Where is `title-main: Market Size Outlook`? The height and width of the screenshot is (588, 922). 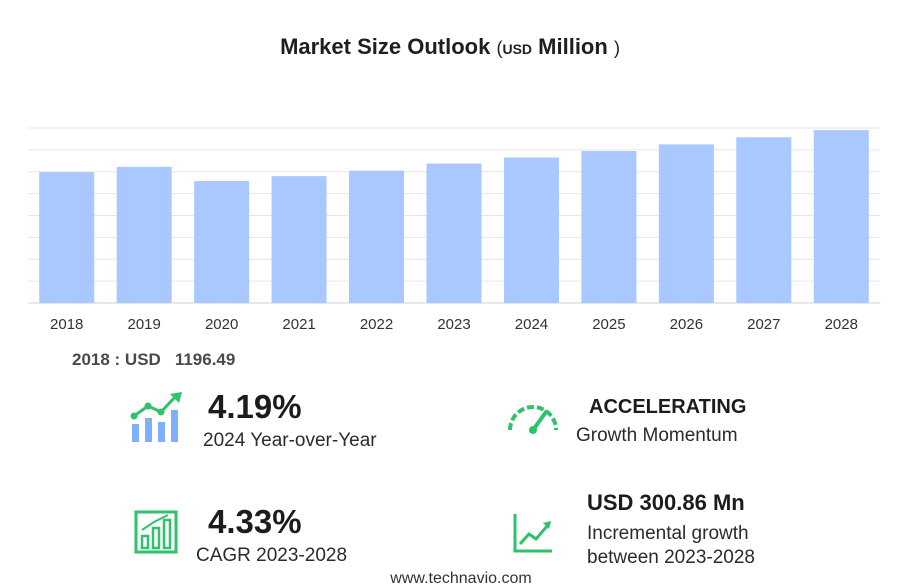
title-main: Market Size Outlook is located at coordinates (385, 46).